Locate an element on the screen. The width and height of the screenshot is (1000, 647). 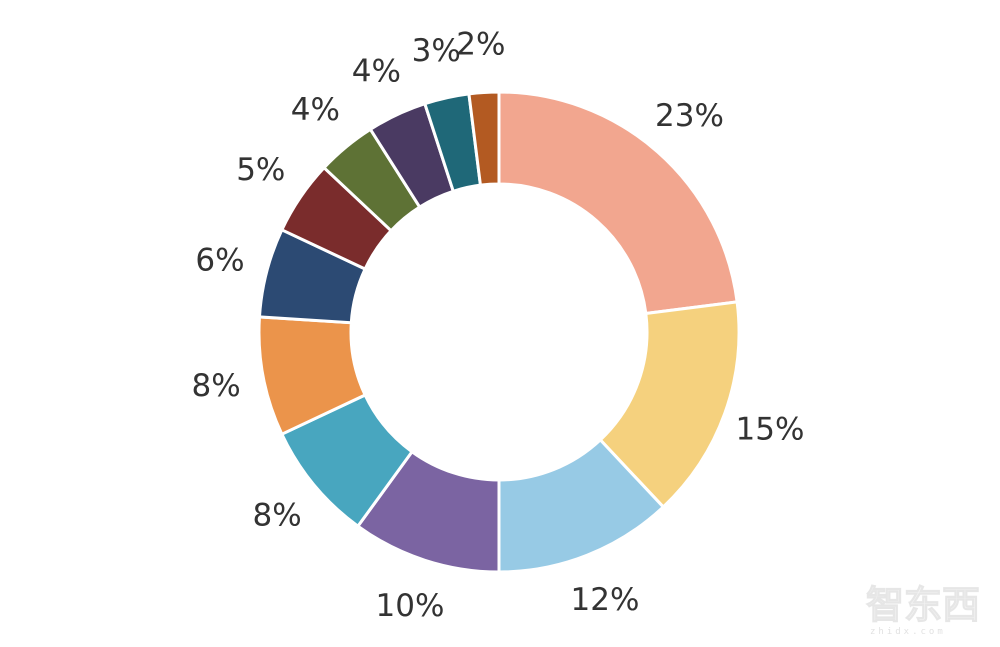
watermark-subtext: zhidx.com is located at coordinates (908, 632).